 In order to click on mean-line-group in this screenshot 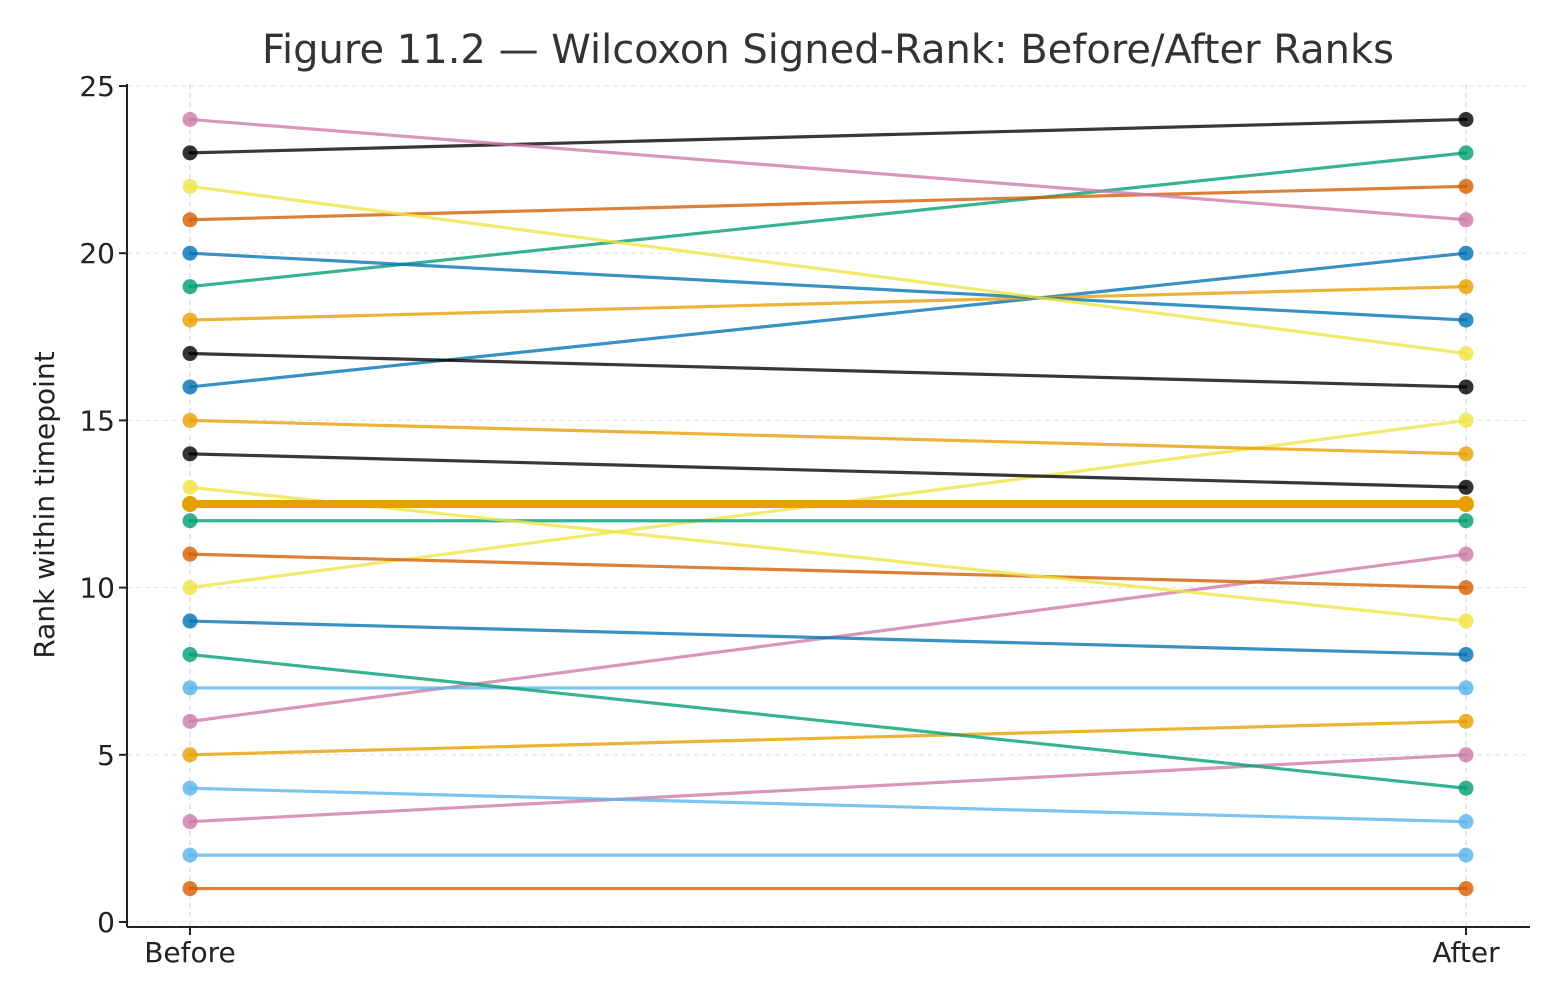, I will do `click(828, 504)`.